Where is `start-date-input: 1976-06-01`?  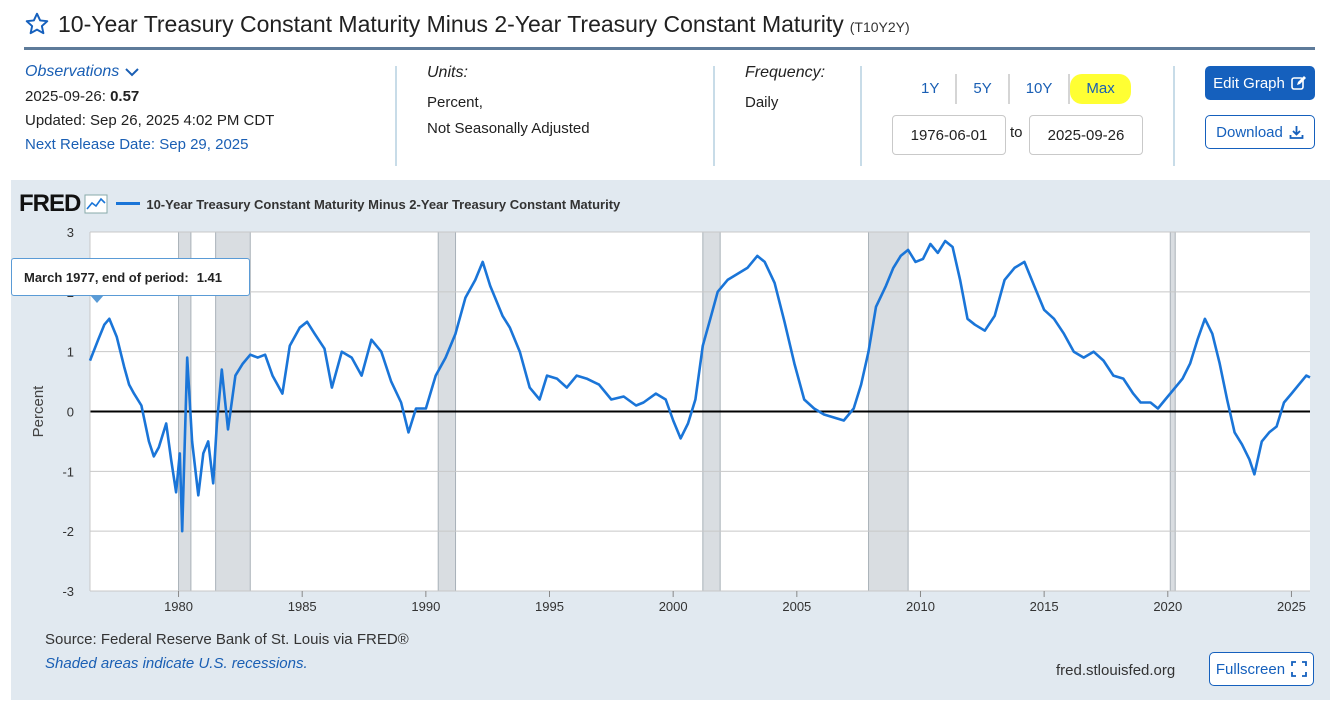 start-date-input: 1976-06-01 is located at coordinates (949, 135).